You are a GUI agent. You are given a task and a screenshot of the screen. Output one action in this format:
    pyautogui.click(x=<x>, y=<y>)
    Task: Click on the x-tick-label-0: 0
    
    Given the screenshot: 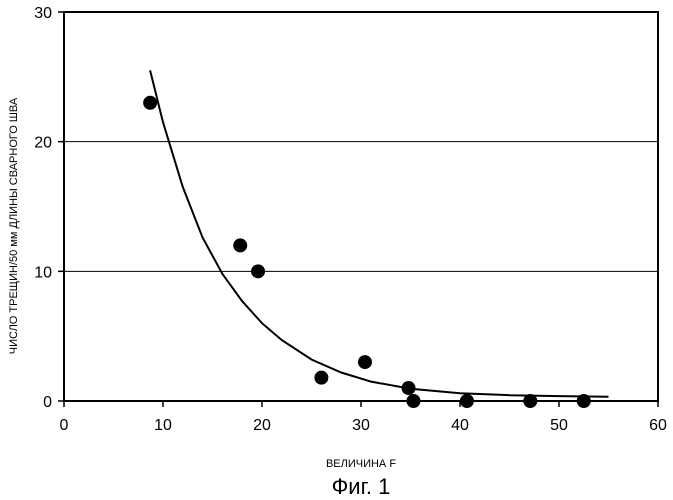 What is the action you would take?
    pyautogui.click(x=64, y=425)
    